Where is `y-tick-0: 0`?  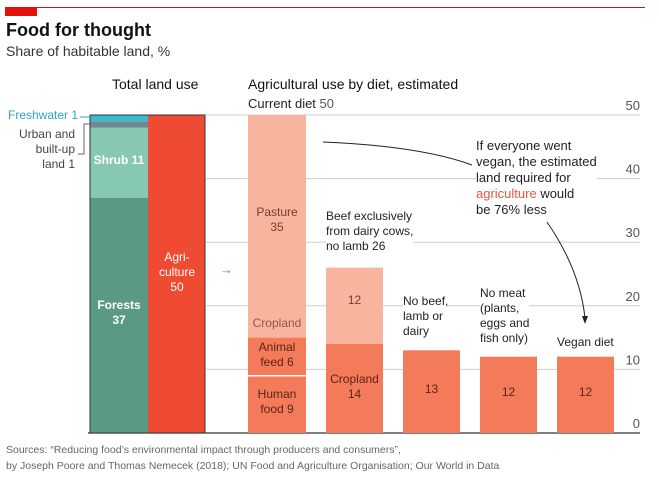
y-tick-0: 0 is located at coordinates (636, 423).